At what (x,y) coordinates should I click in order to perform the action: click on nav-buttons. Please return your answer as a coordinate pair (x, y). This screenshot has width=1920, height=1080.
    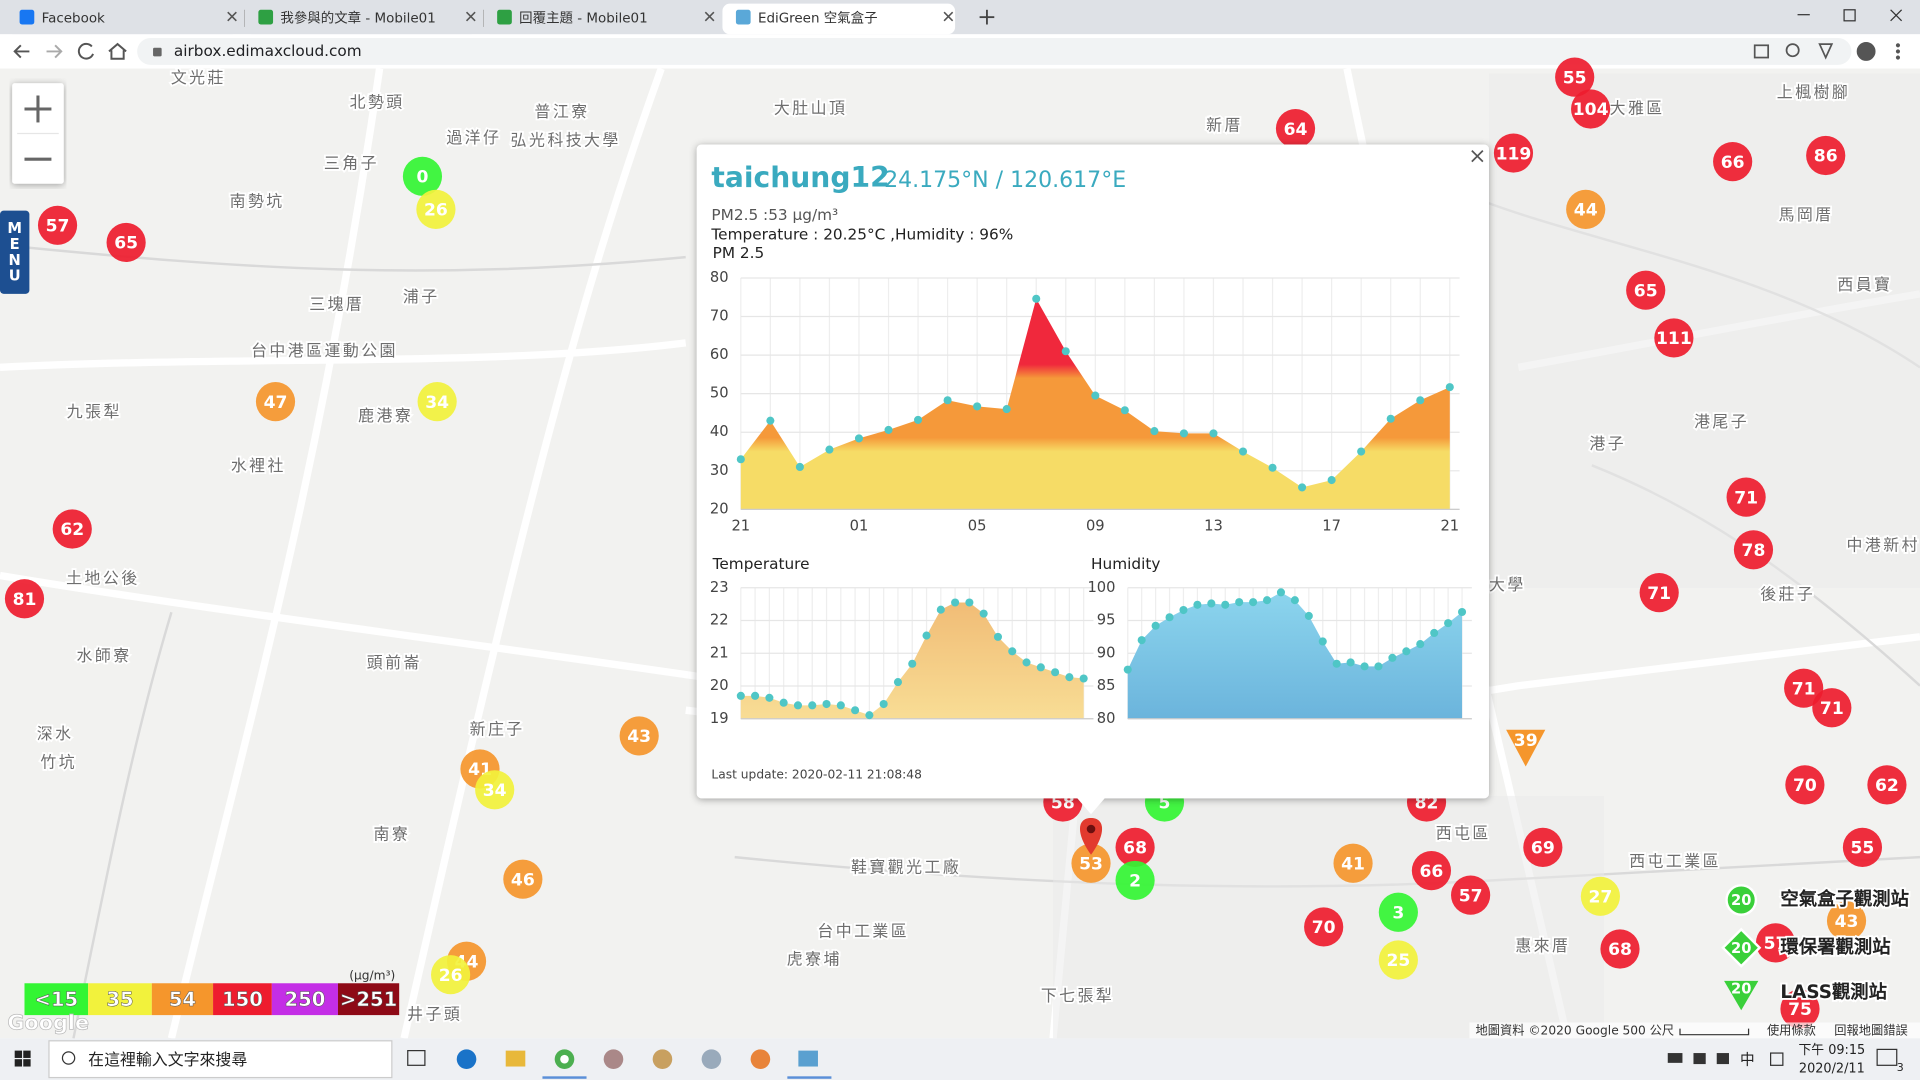
    Looking at the image, I should click on (70, 51).